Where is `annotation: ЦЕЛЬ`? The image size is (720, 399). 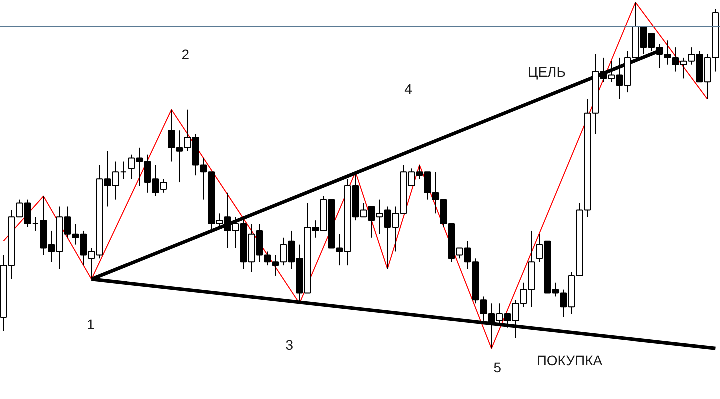 annotation: ЦЕЛЬ is located at coordinates (547, 72).